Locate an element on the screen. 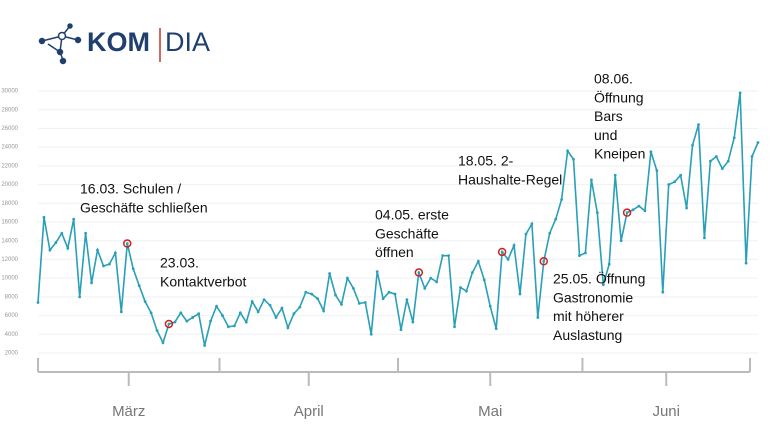  annotation: und is located at coordinates (605, 135).